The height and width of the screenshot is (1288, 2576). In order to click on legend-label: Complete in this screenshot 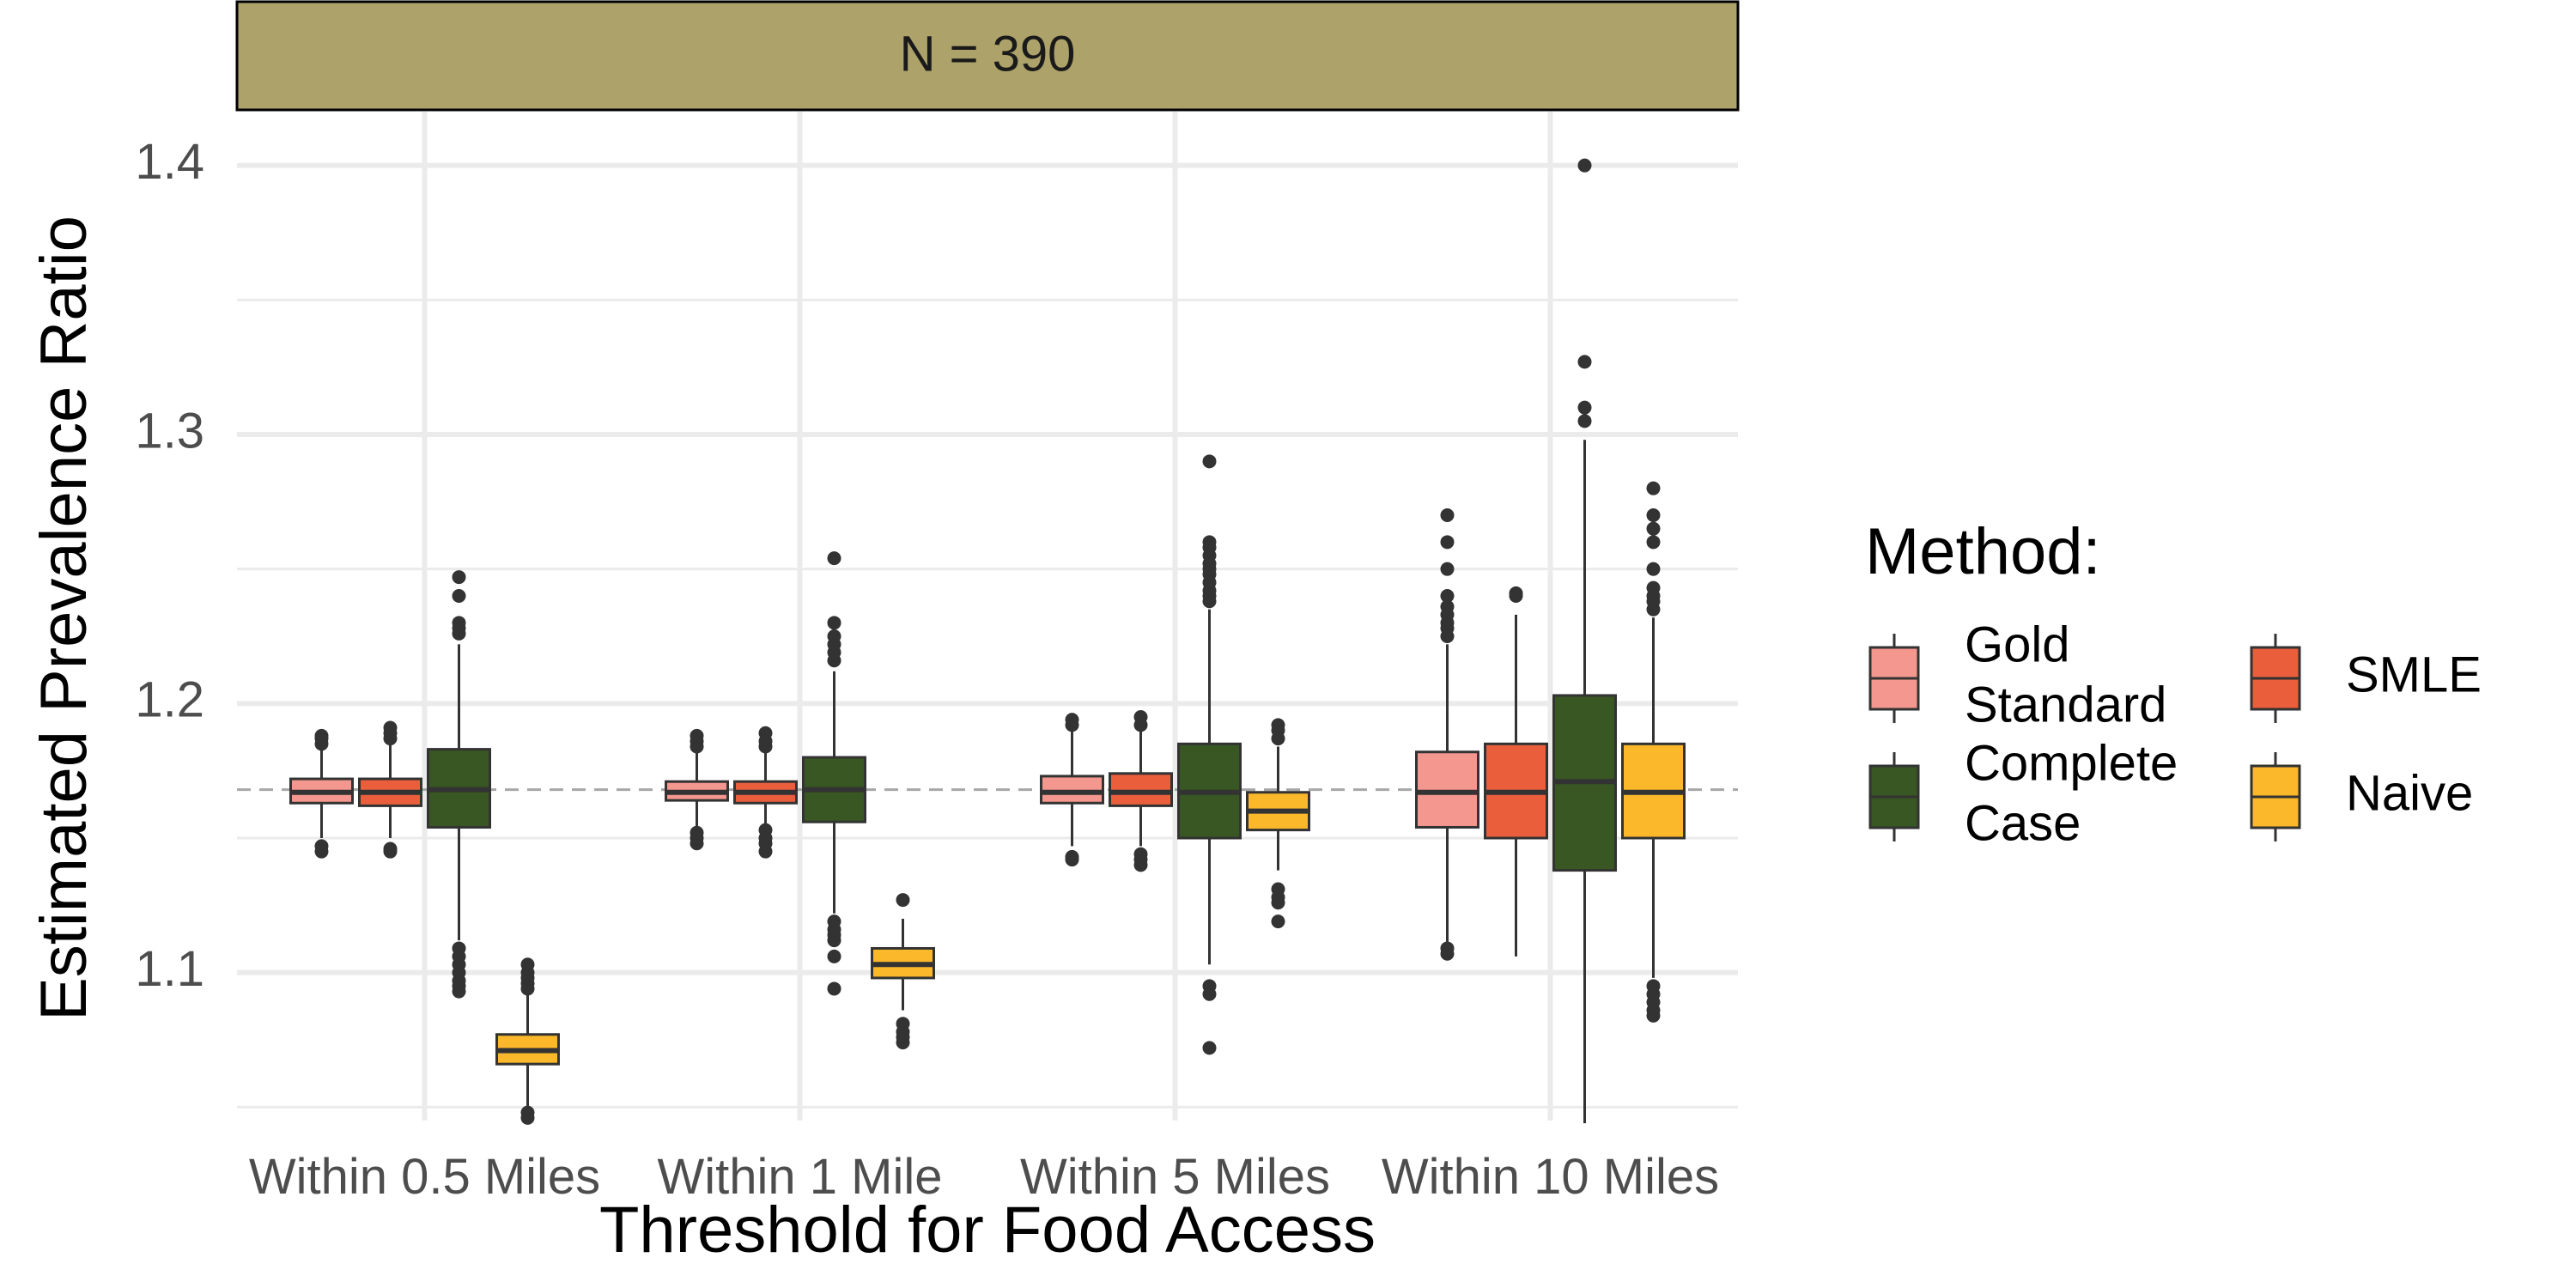, I will do `click(2071, 763)`.